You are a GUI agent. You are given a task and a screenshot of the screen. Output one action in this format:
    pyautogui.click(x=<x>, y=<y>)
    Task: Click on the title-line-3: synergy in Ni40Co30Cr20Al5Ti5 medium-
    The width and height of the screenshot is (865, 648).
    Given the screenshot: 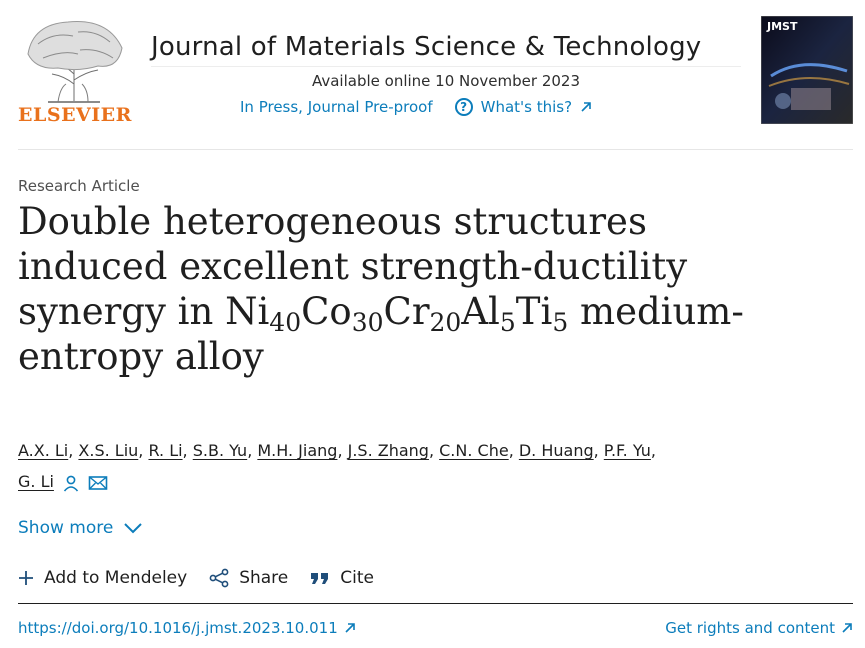 What is the action you would take?
    pyautogui.click(x=433, y=313)
    